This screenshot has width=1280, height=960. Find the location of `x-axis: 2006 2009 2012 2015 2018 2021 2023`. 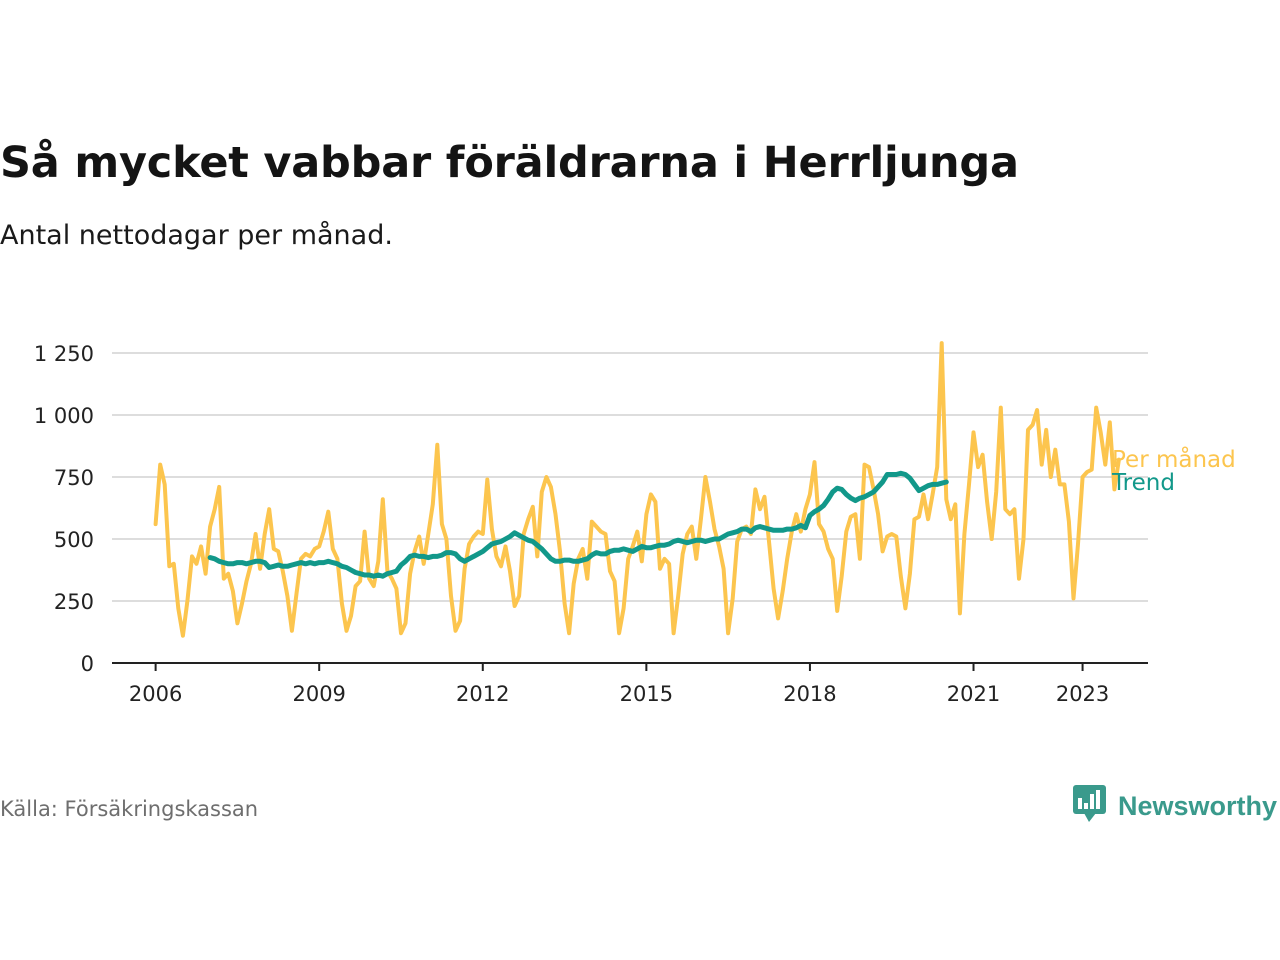

x-axis: 2006 2009 2012 2015 2018 2021 2023 is located at coordinates (630, 684).